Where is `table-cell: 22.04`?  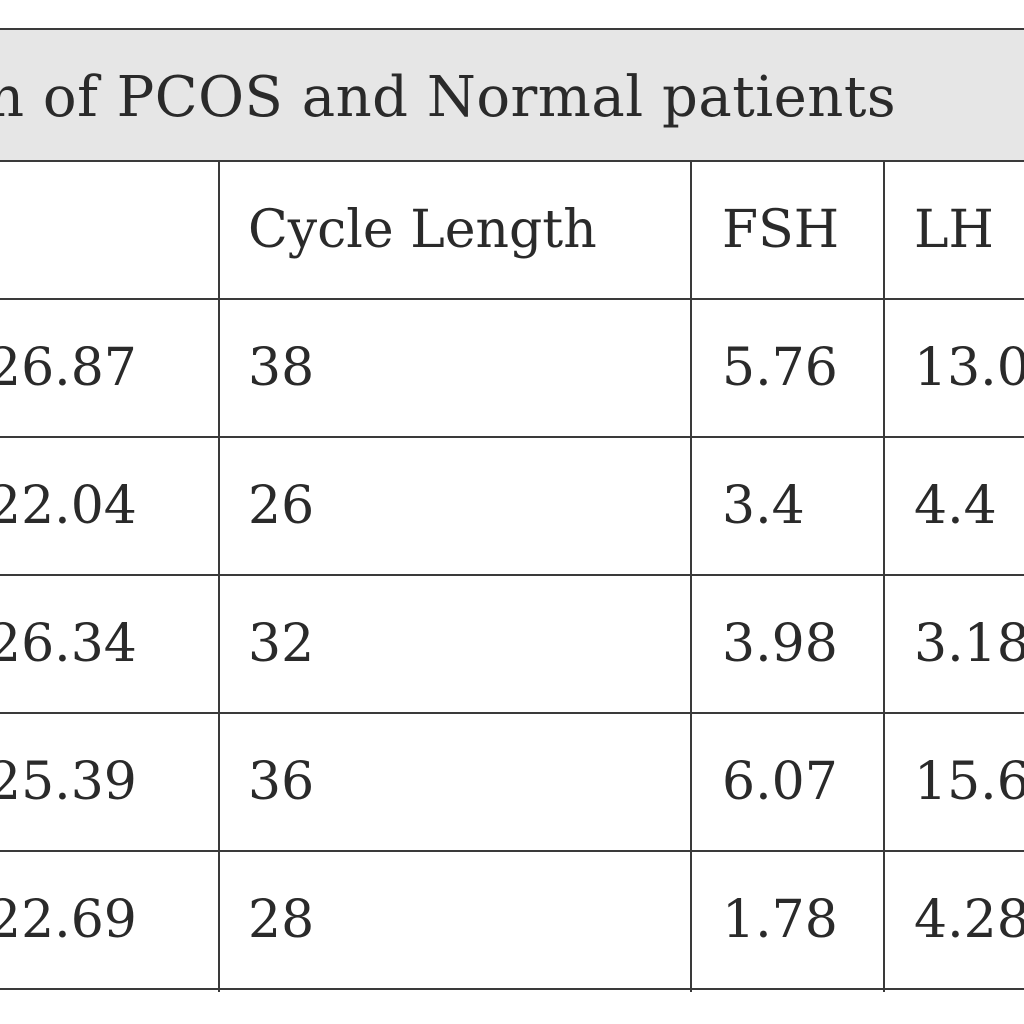 table-cell: 22.04 is located at coordinates (68, 506).